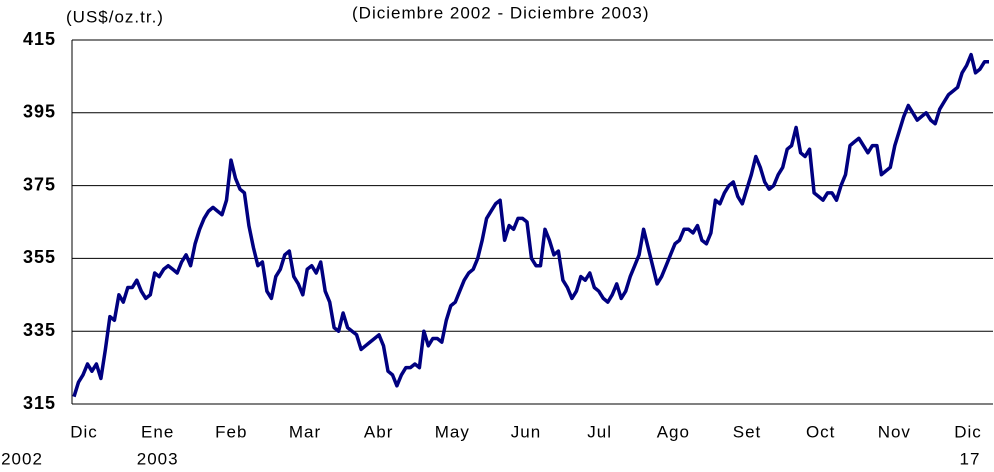 The image size is (994, 472). I want to click on y-tick-label: 375, so click(39, 184).